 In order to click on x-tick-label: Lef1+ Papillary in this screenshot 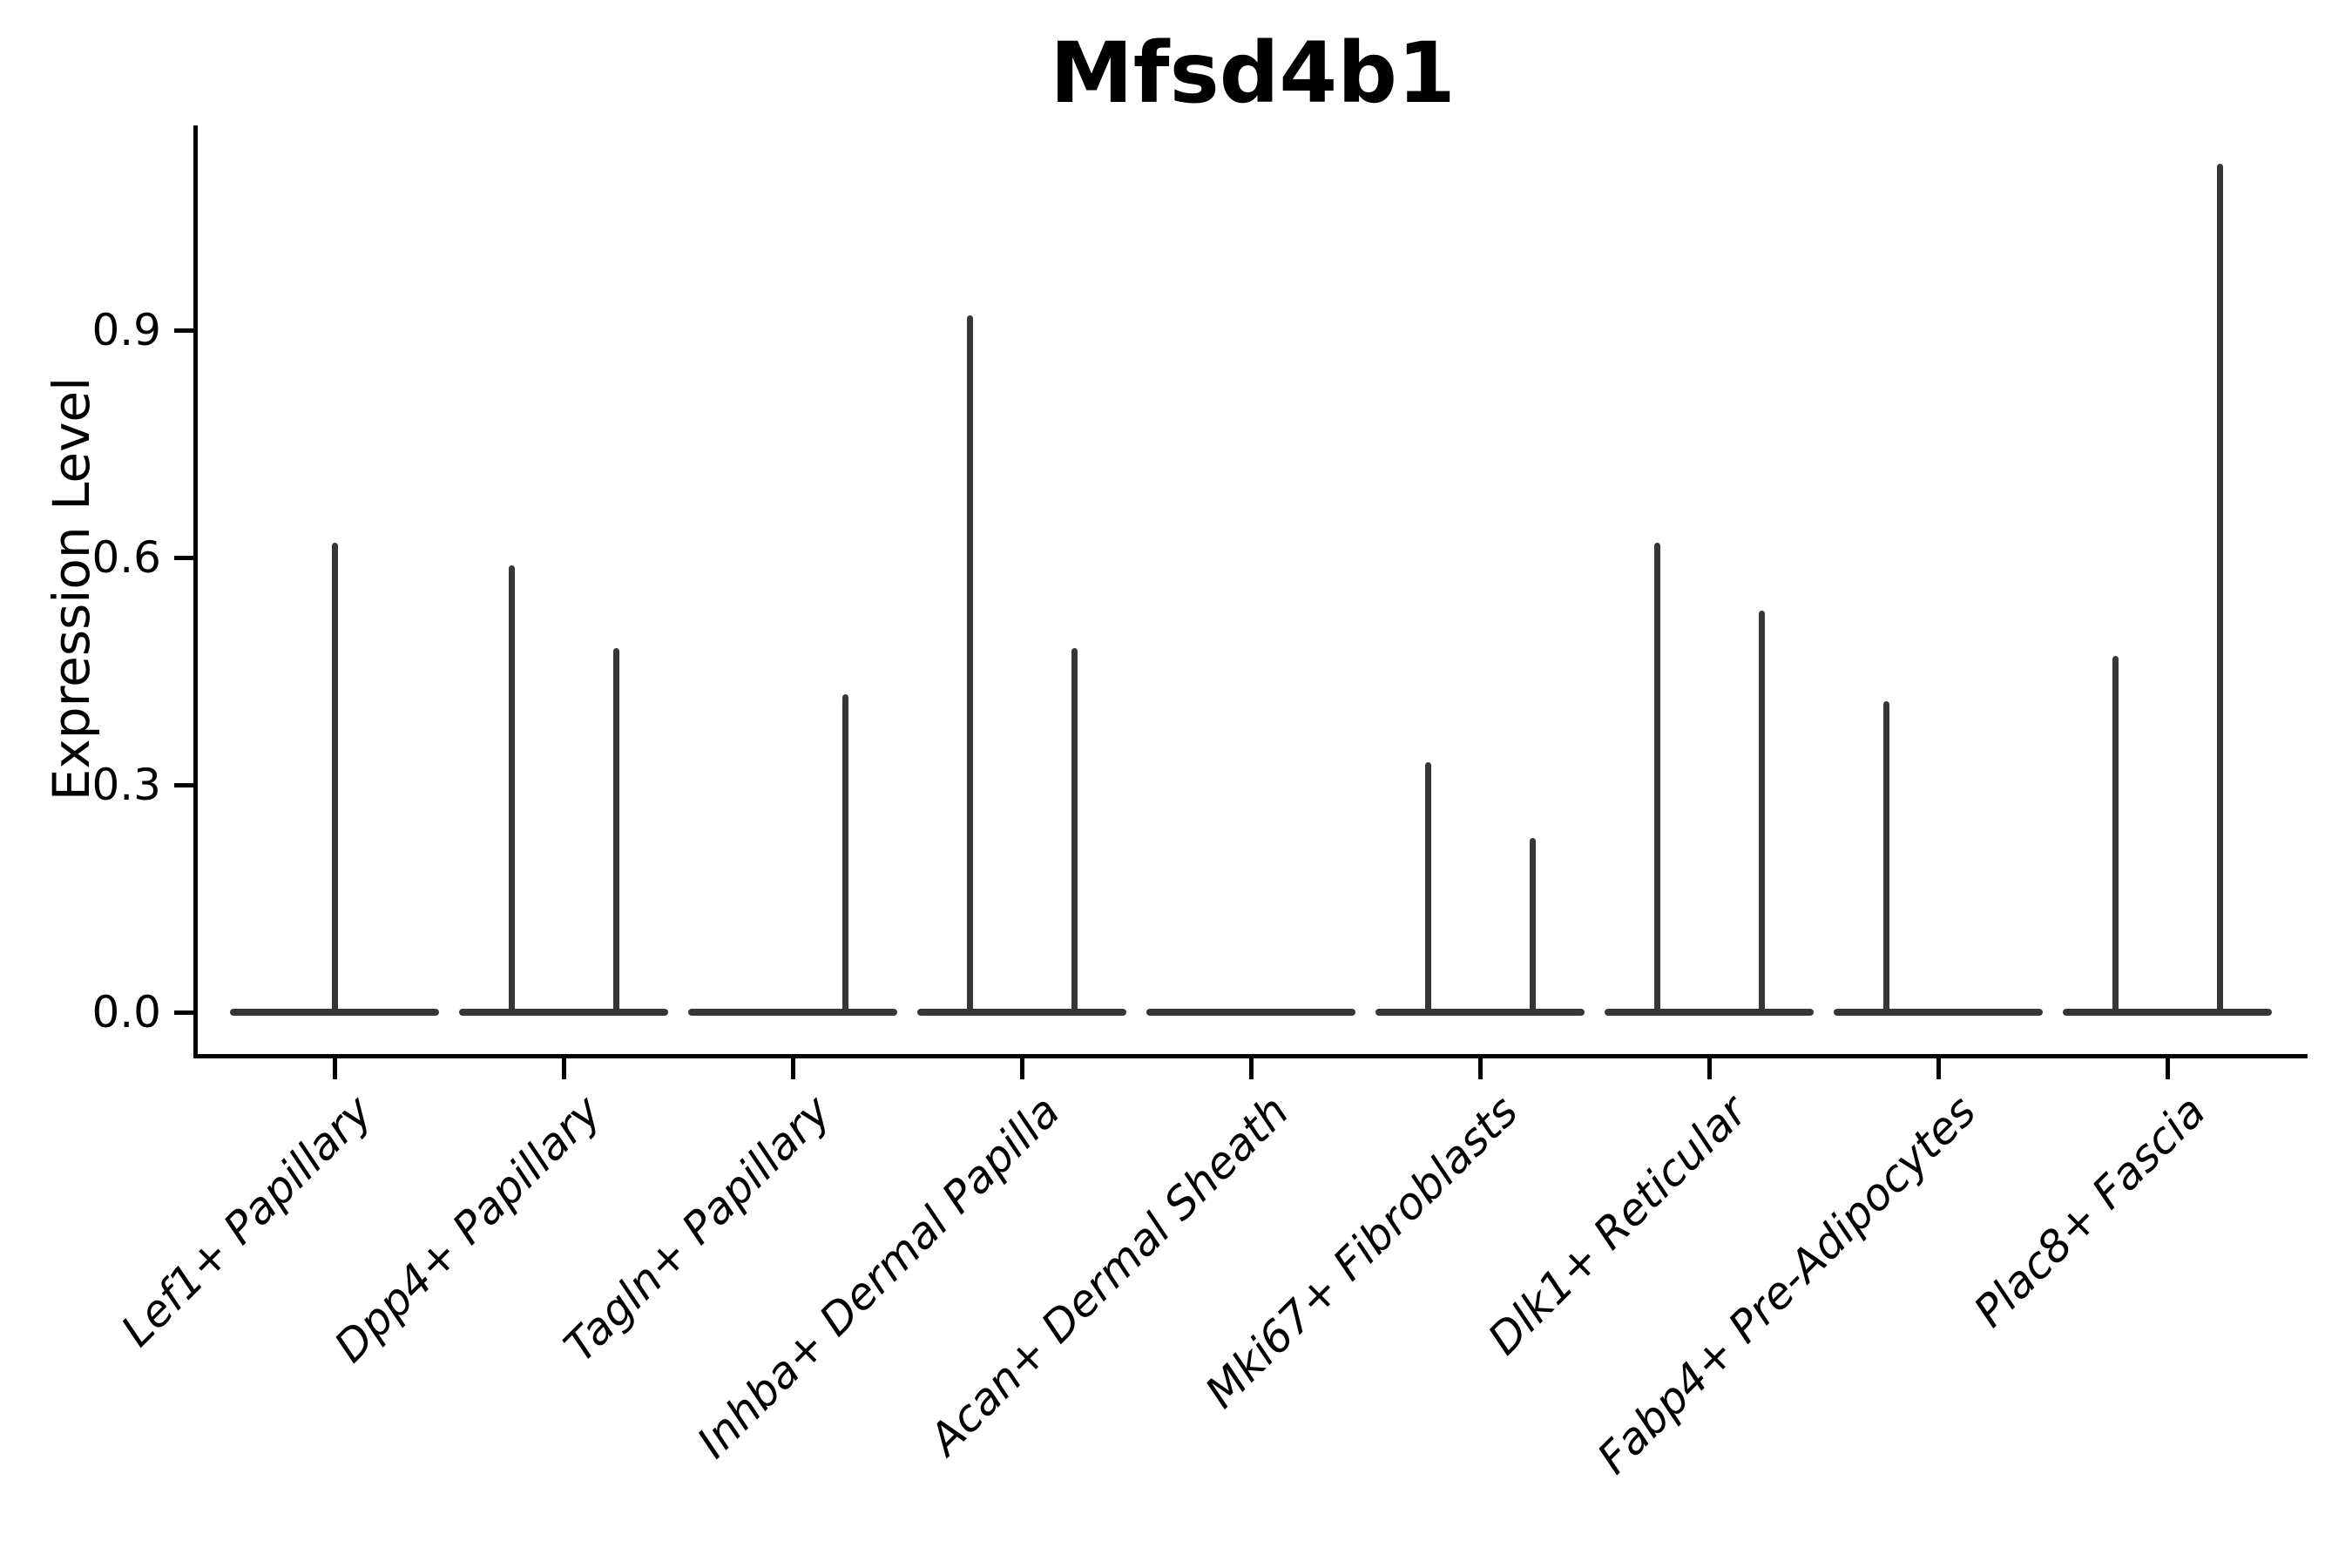, I will do `click(247, 1221)`.